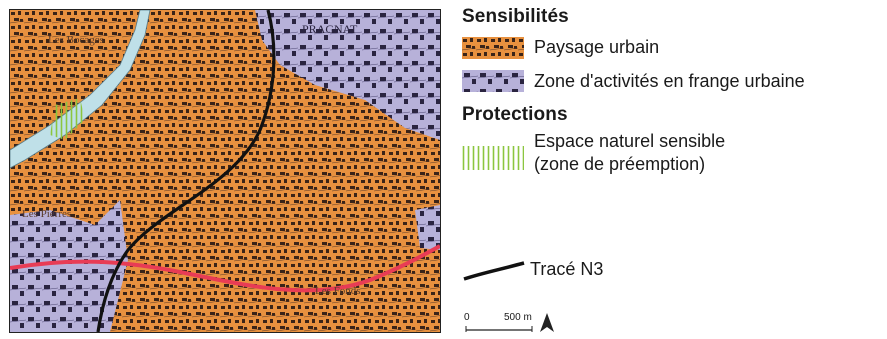  Describe the element at coordinates (515, 114) in the screenshot. I see `protections-heading: Protections` at that location.